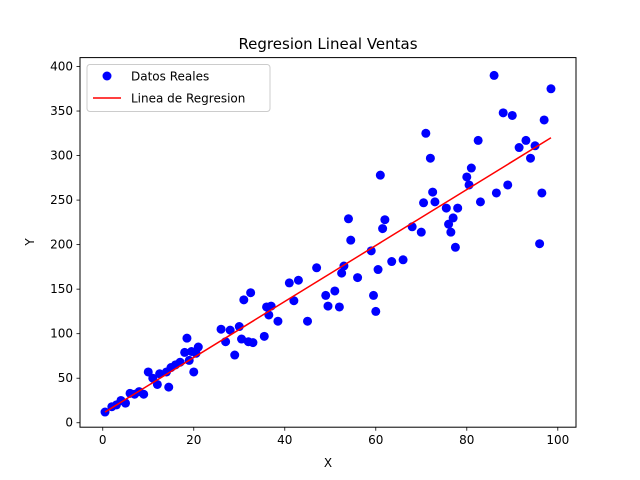  I want to click on y-tick-label: 400, so click(61, 67).